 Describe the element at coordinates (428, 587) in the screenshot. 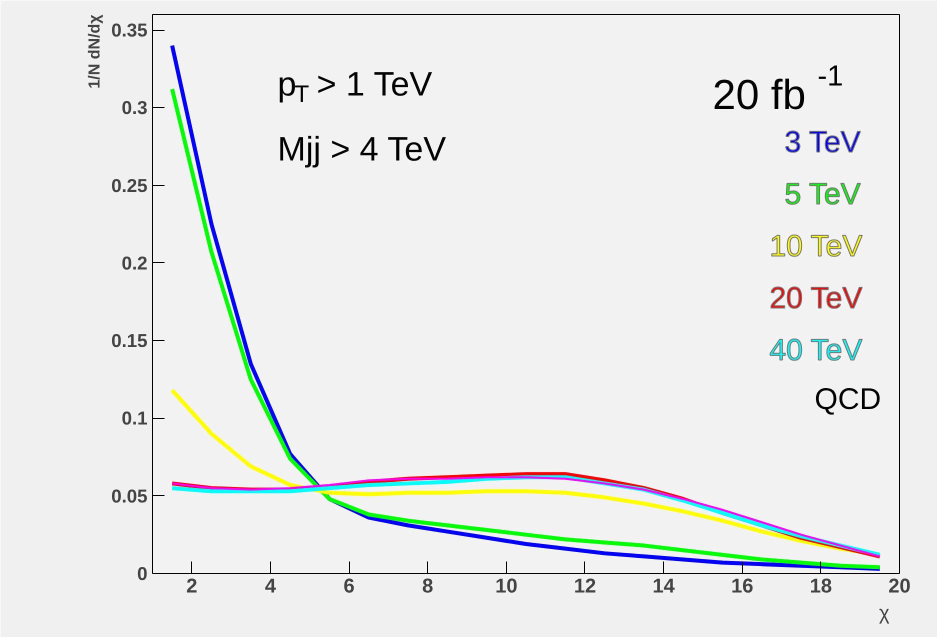

I see `x-tick-label: 8` at that location.